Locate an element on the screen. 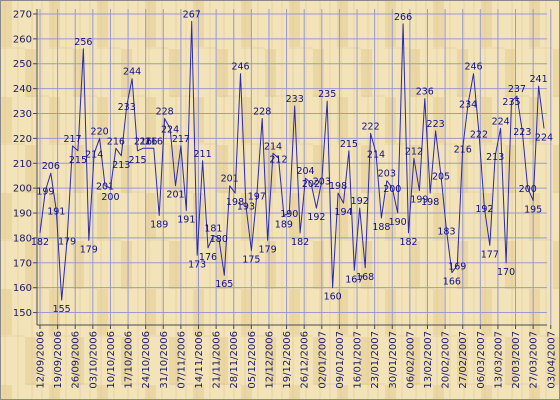 The width and height of the screenshot is (560, 400). x-tick-label: 06/02/2007 is located at coordinates (410, 360).